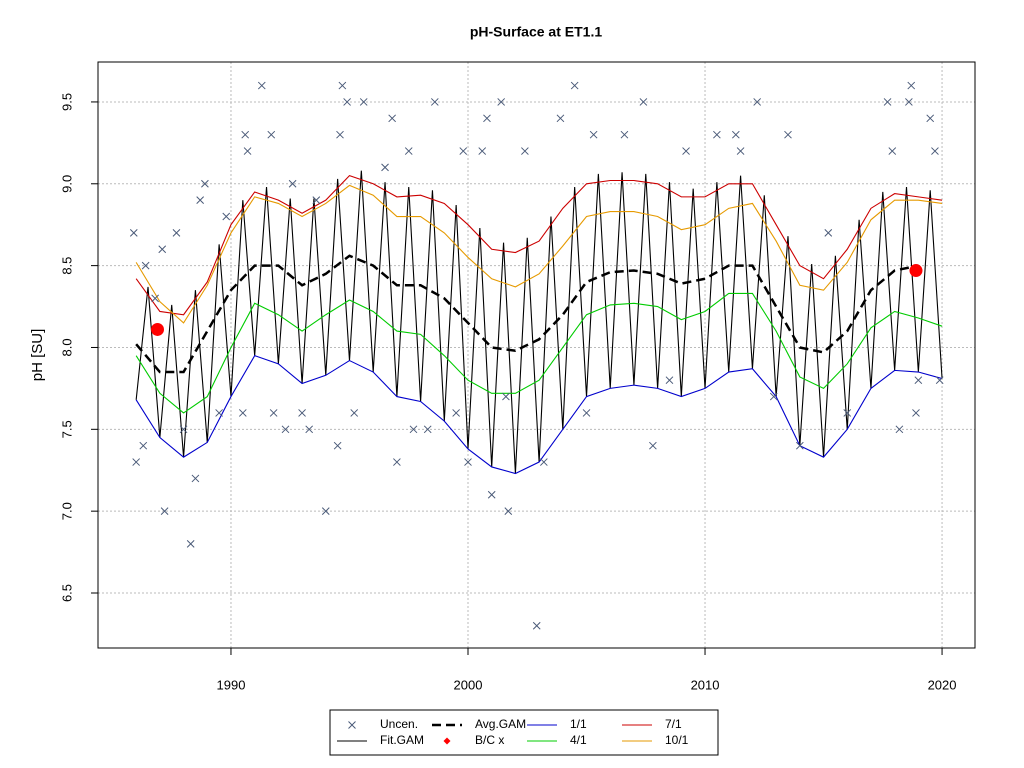 This screenshot has height=768, width=1024. Describe the element at coordinates (231, 684) in the screenshot. I see `x-tick-label: 1990` at that location.